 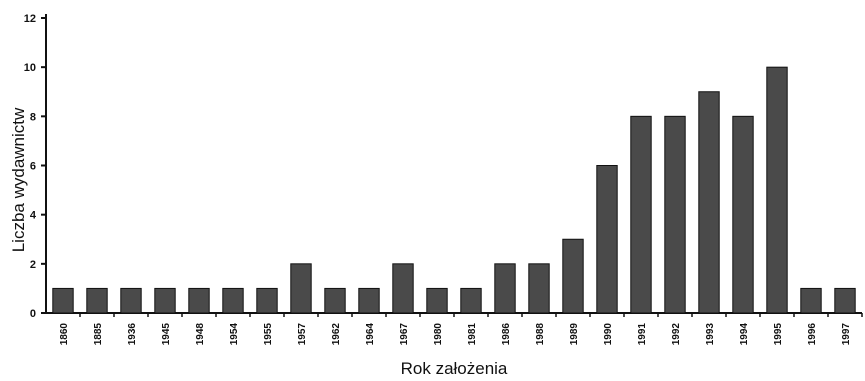 I want to click on x-tick-label-1980: 1980, so click(x=438, y=334).